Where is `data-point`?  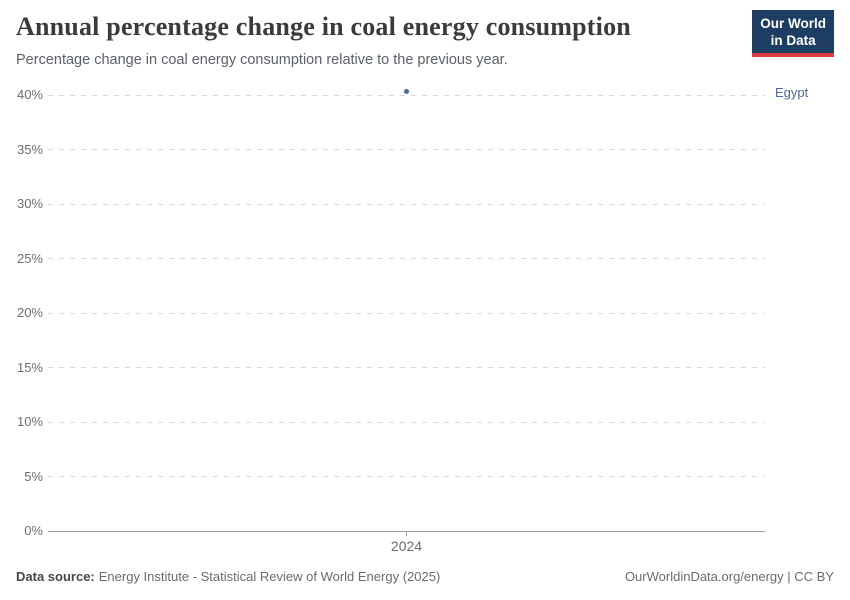
data-point is located at coordinates (406, 92).